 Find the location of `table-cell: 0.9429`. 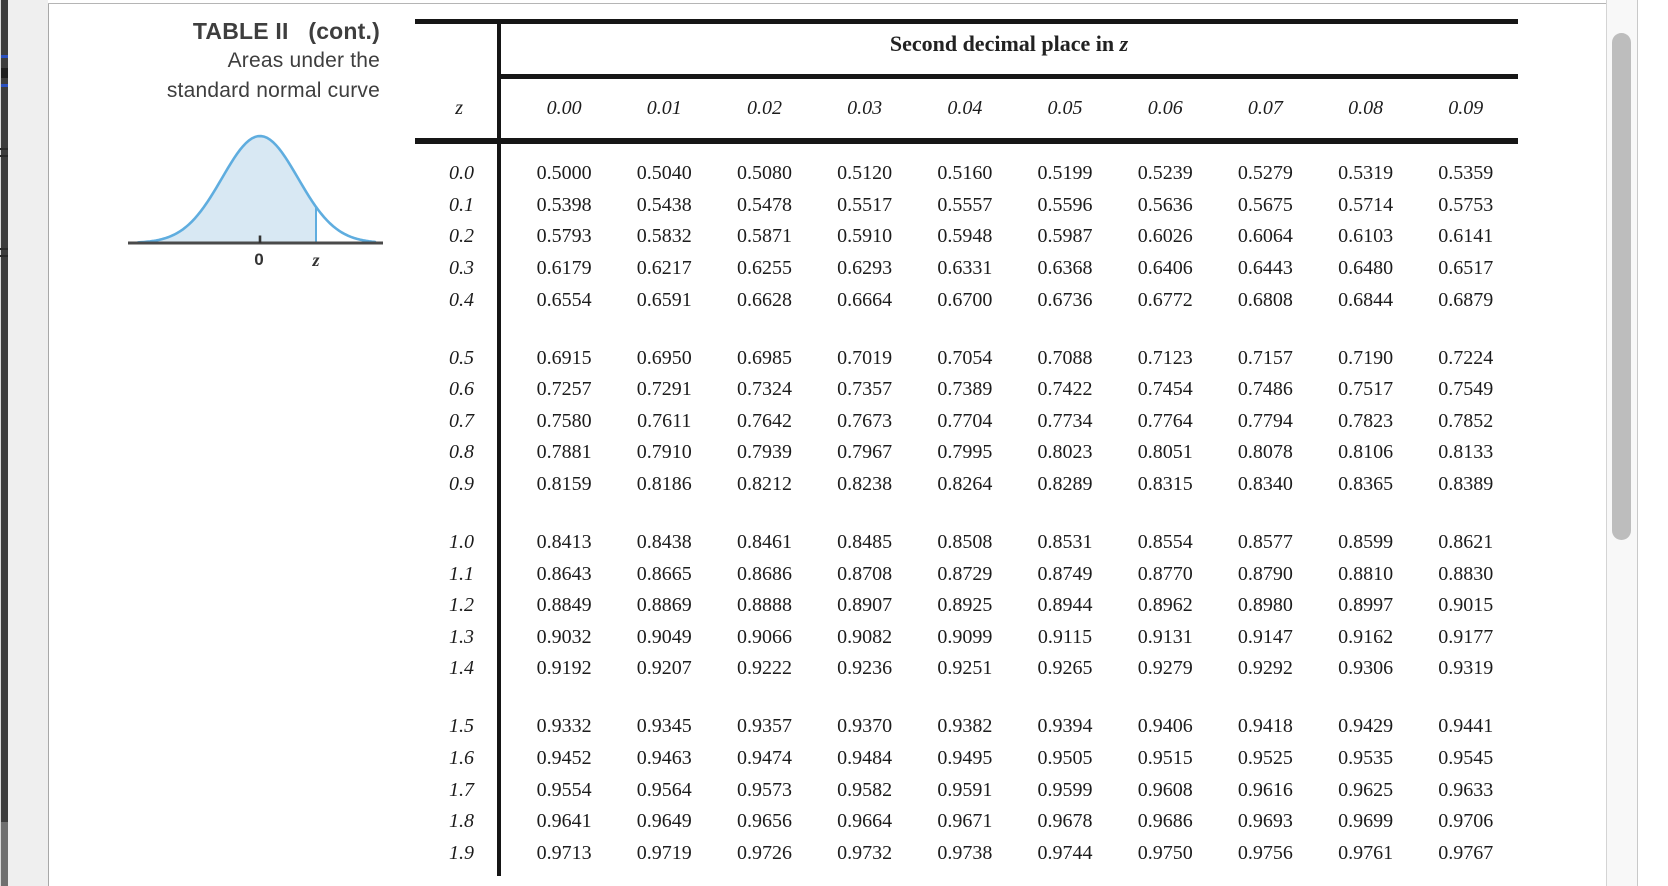

table-cell: 0.9429 is located at coordinates (1366, 726).